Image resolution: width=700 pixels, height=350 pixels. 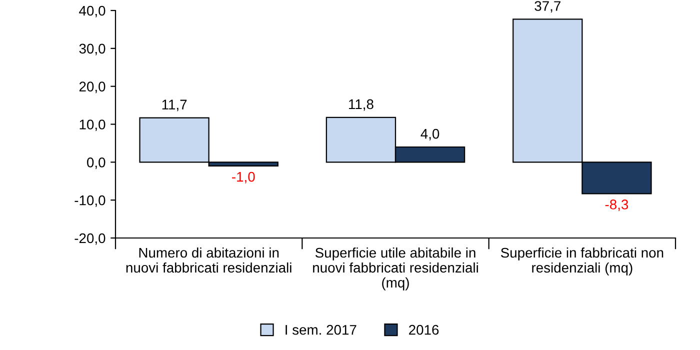 I want to click on legend-label: 2016, so click(x=424, y=329).